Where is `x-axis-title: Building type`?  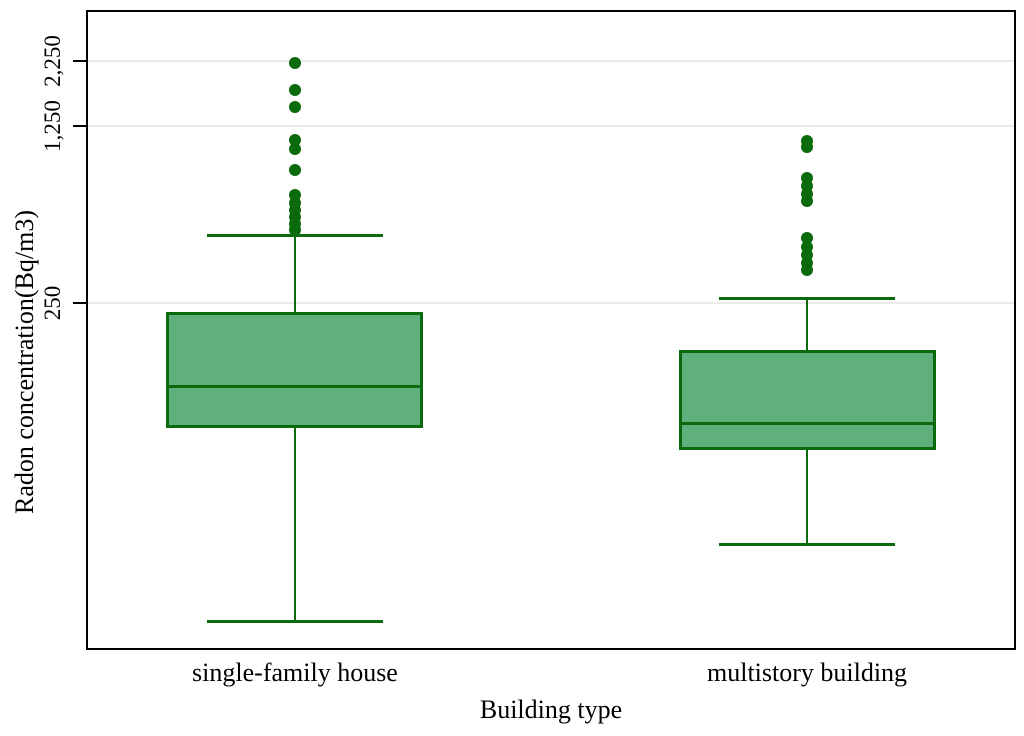
x-axis-title: Building type is located at coordinates (551, 709).